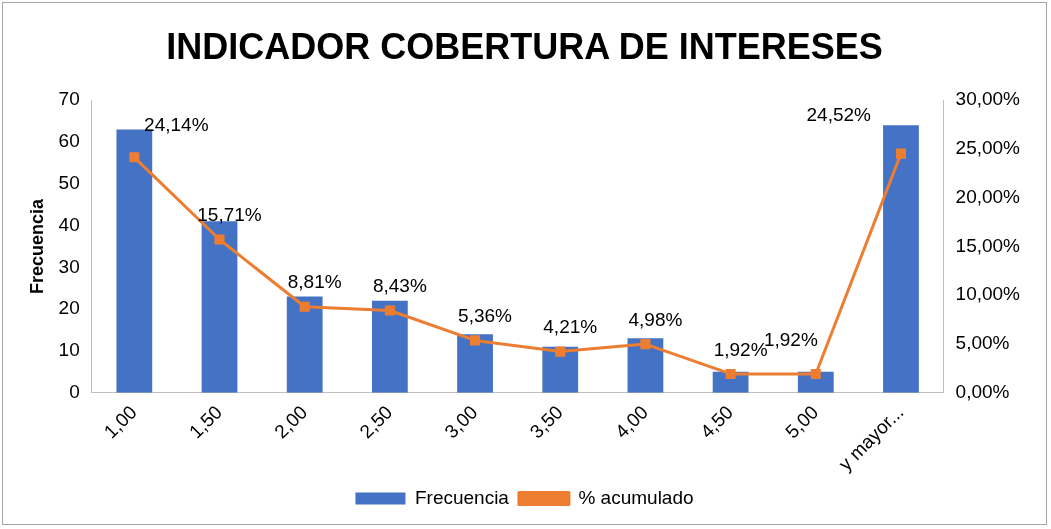 This screenshot has width=1051, height=529. I want to click on data-label: 8,81%, so click(314, 282).